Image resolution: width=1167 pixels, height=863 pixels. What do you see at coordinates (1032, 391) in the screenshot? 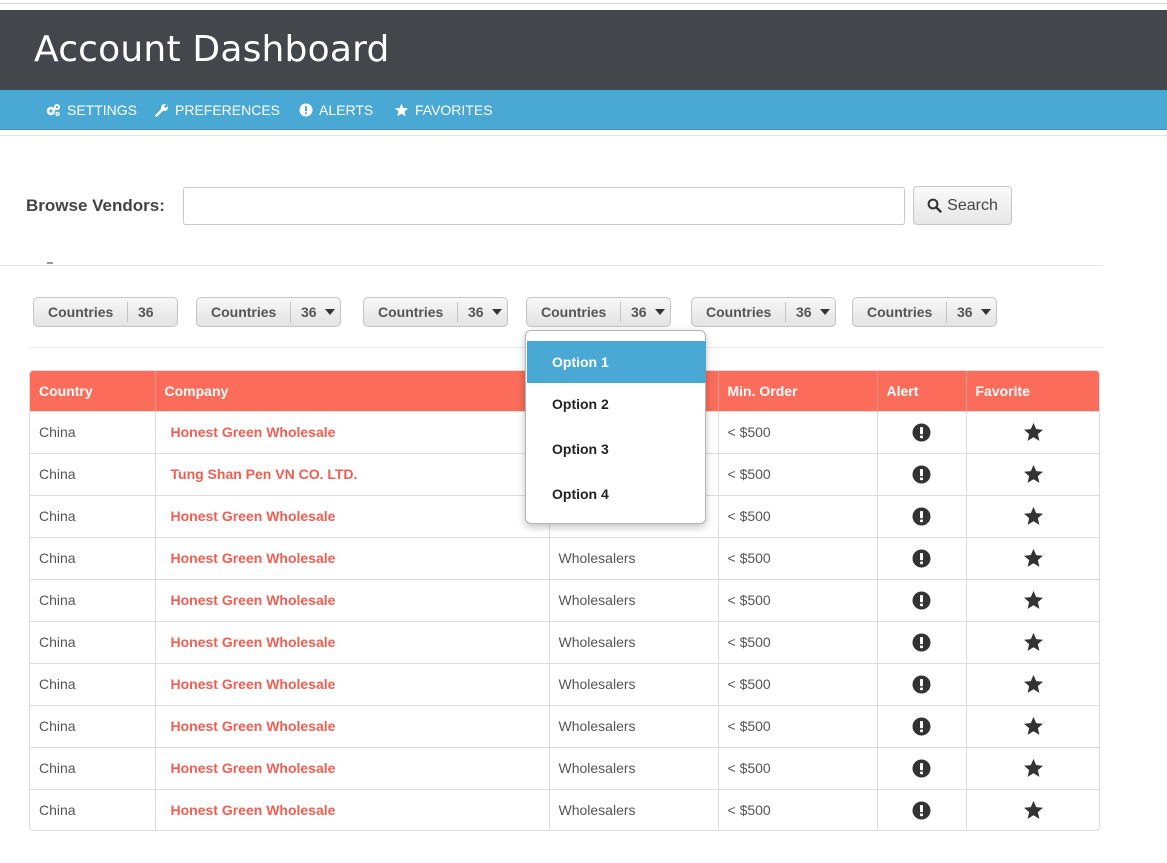
I see `column-header-favorite: Favorite` at bounding box center [1032, 391].